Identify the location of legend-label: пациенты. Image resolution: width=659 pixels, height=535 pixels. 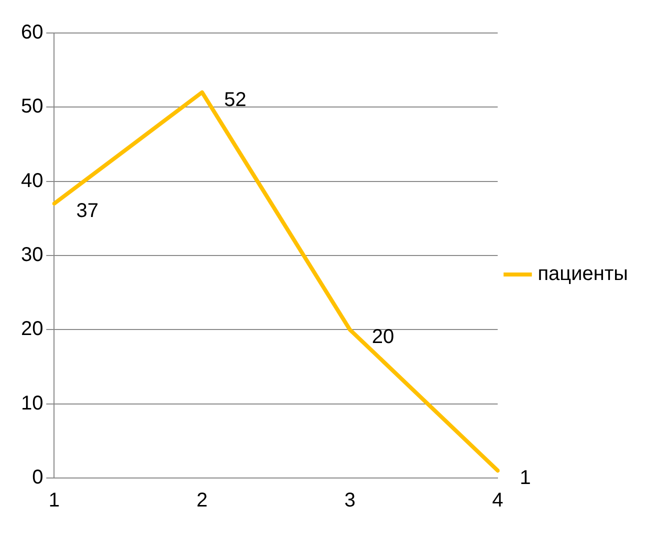
(583, 274).